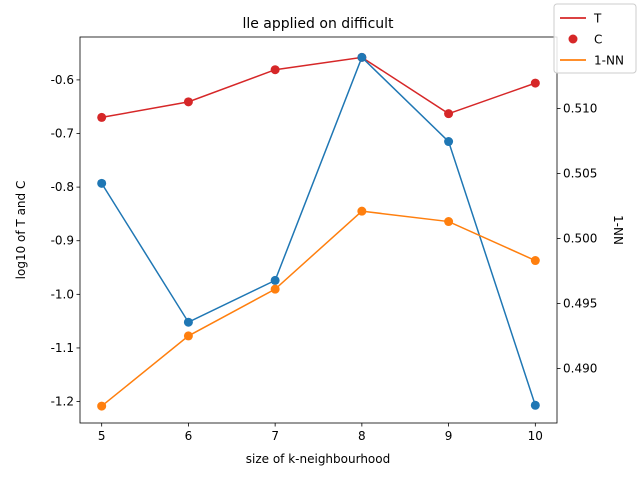 Image resolution: width=640 pixels, height=484 pixels. I want to click on y-left-tick-label: -1.0, so click(62, 294).